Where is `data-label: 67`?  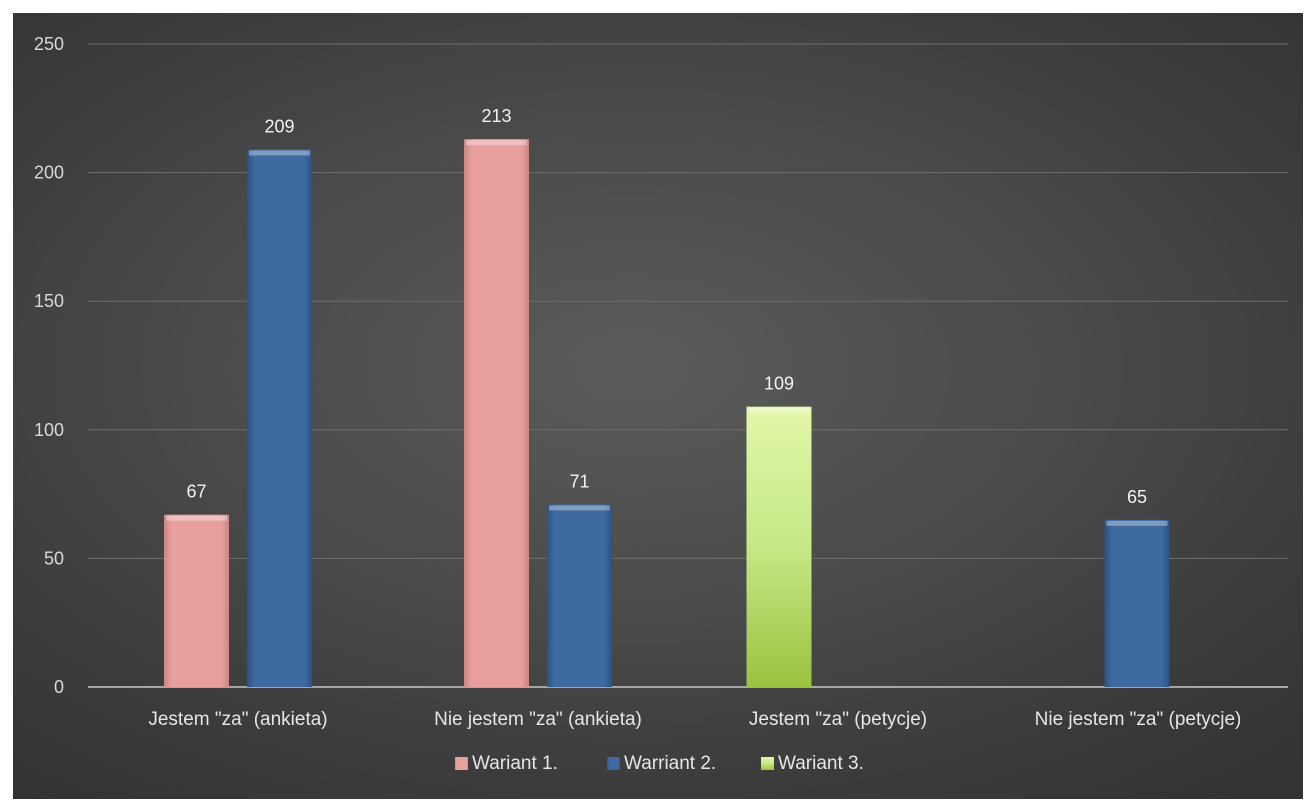 data-label: 67 is located at coordinates (196, 492).